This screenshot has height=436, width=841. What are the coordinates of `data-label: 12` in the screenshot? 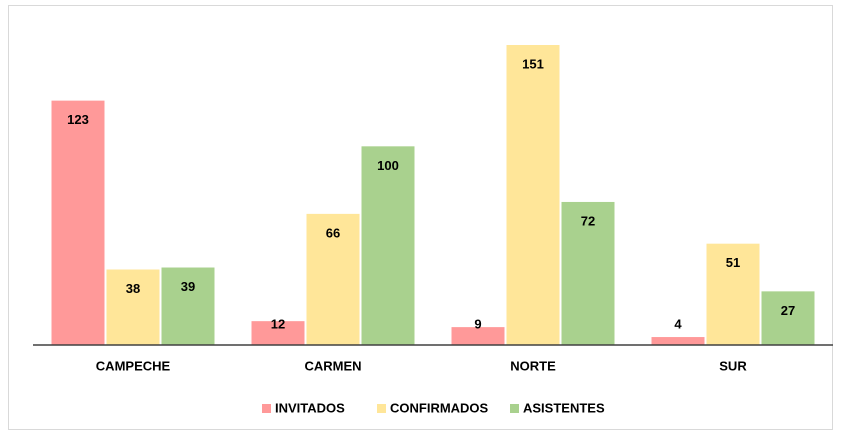 It's located at (278, 323).